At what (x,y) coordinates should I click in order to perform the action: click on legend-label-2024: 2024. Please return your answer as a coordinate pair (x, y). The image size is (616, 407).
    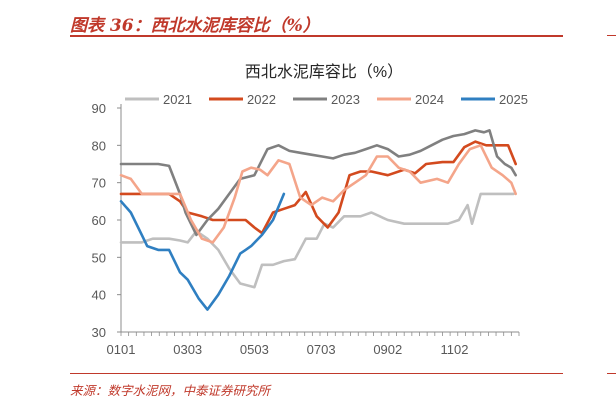
    Looking at the image, I should click on (429, 99).